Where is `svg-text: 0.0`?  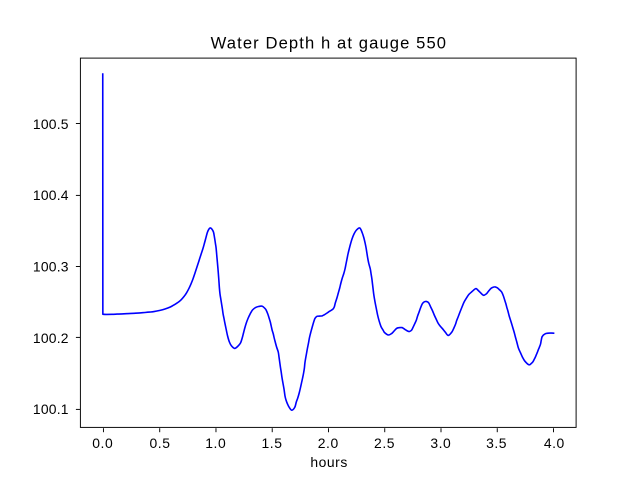
svg-text: 0.0 is located at coordinates (102, 443).